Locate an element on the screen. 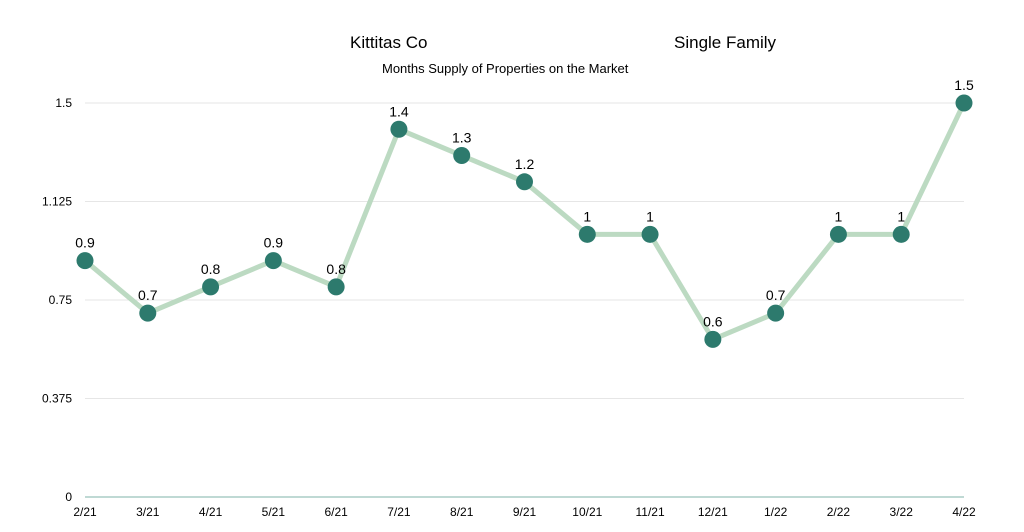  x-tick-label: 4/22 is located at coordinates (964, 512).